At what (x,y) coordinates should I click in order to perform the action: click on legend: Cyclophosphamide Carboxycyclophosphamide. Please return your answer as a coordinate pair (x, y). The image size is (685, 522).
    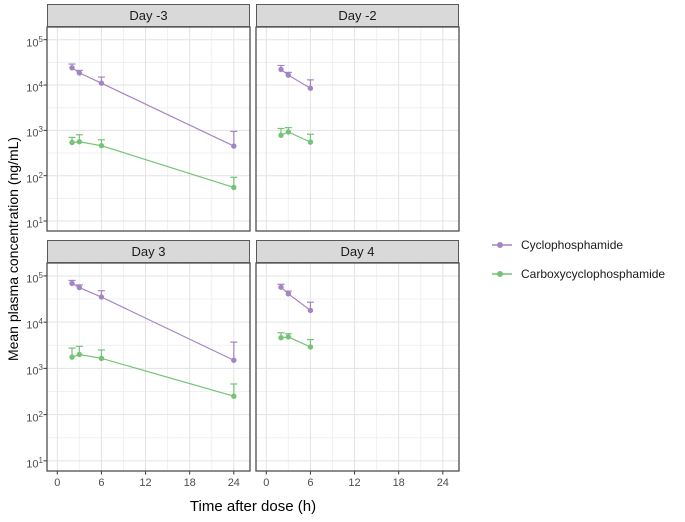
    Looking at the image, I should click on (578, 259).